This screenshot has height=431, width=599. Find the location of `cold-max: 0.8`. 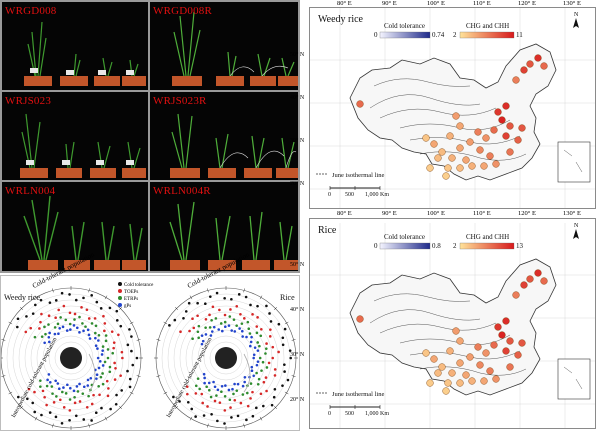

cold-max: 0.8 is located at coordinates (436, 246).